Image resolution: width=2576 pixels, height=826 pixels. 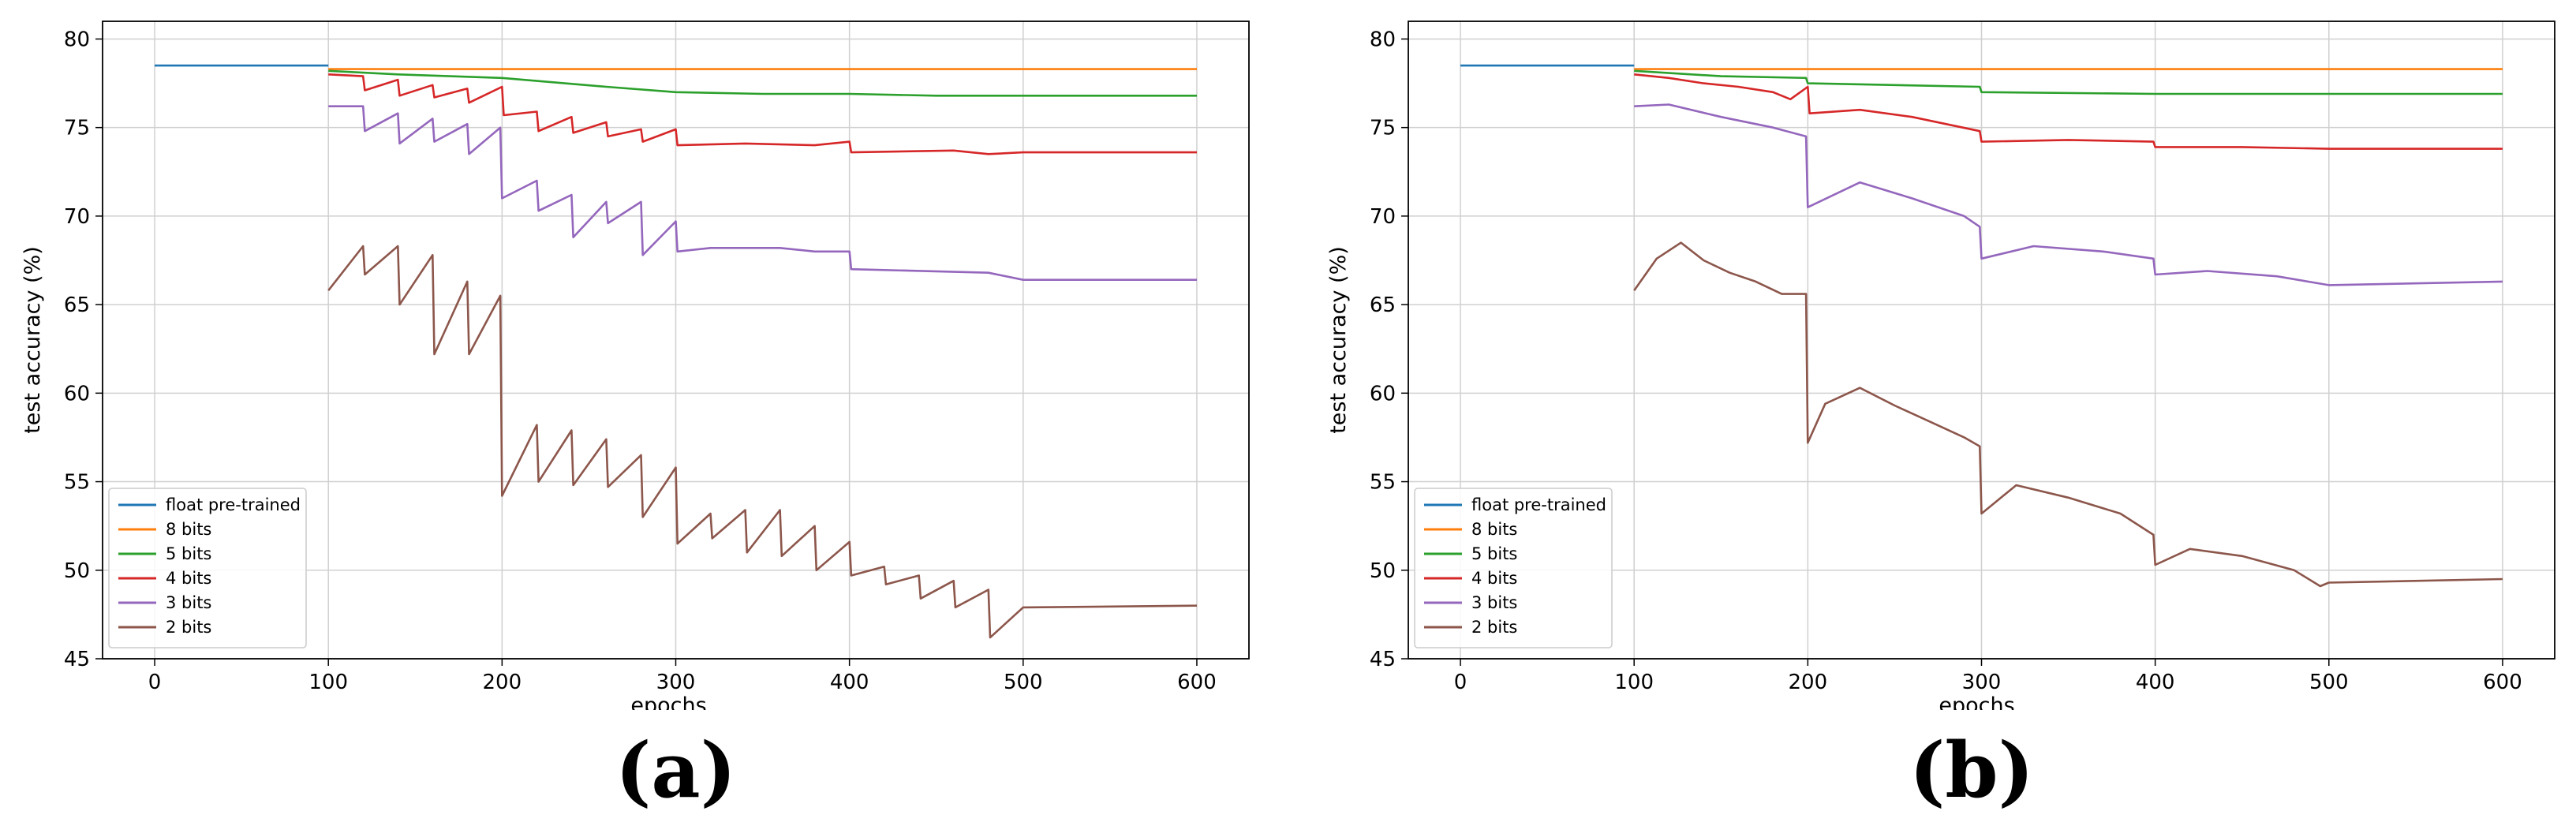 What do you see at coordinates (676, 770) in the screenshot?
I see `panel-label-a: (a)` at bounding box center [676, 770].